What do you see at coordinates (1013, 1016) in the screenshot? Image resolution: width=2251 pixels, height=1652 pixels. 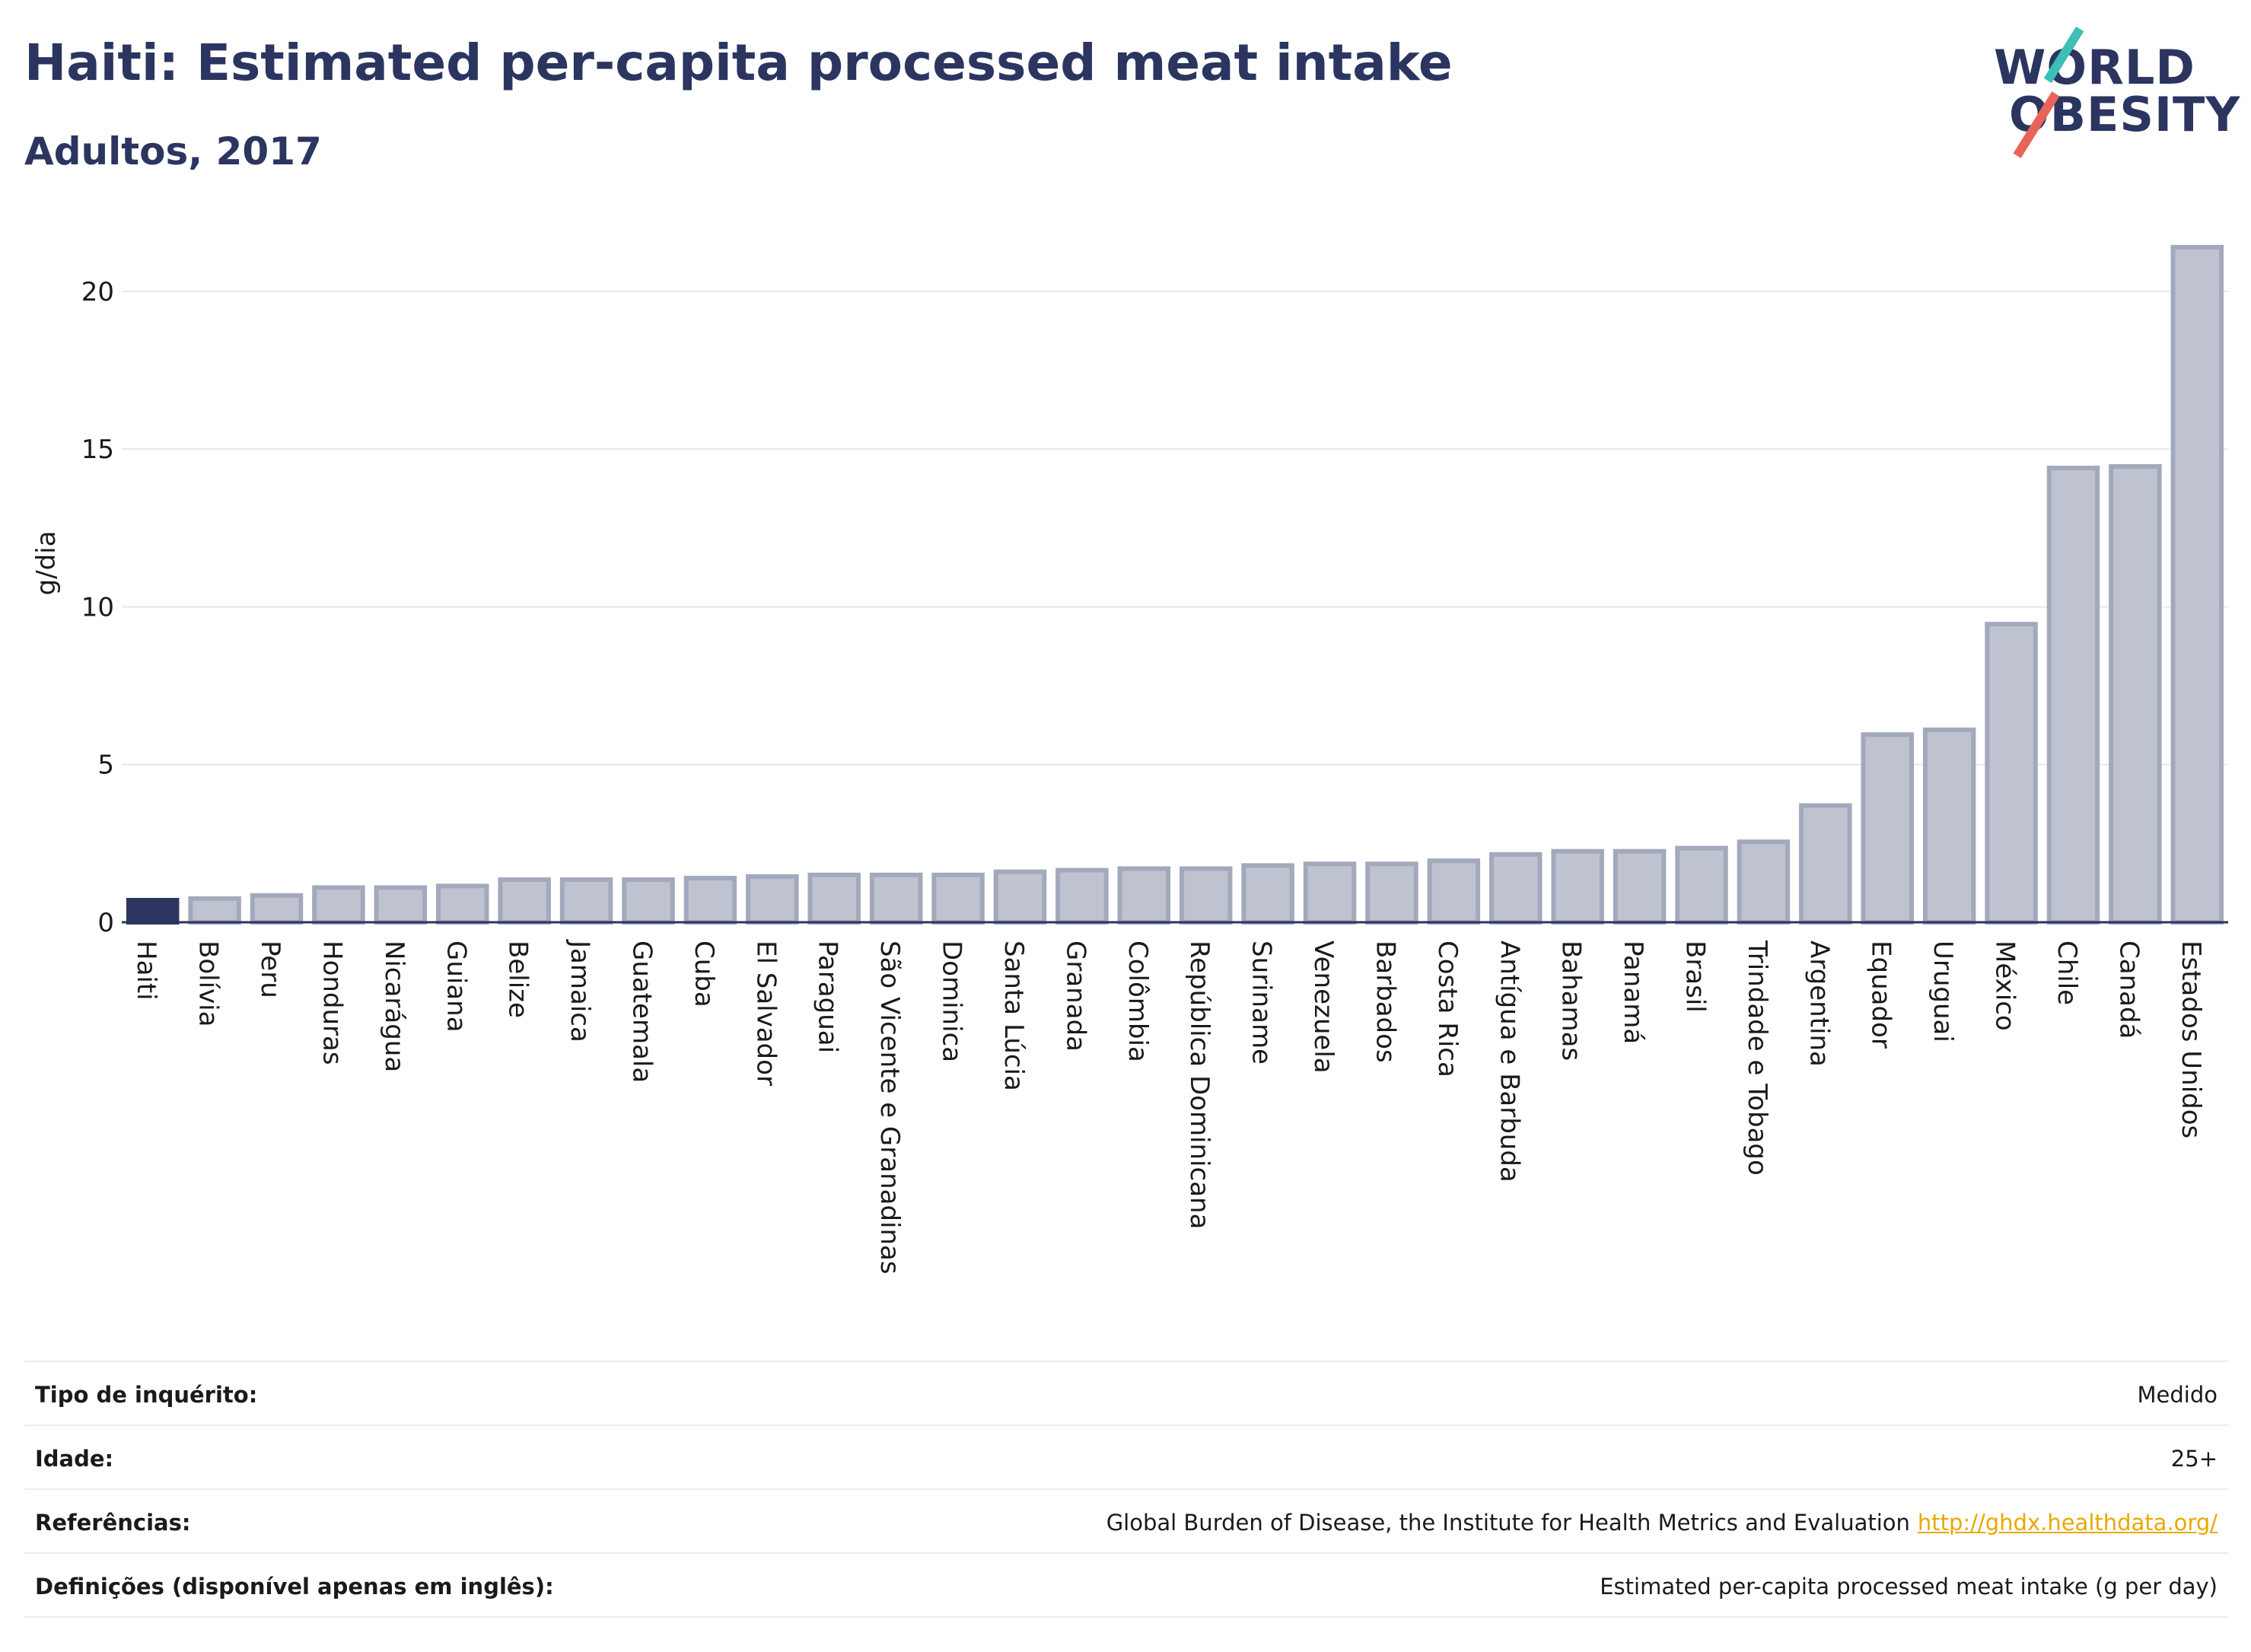 I see `x-tick-label: Santa Lúcia` at bounding box center [1013, 1016].